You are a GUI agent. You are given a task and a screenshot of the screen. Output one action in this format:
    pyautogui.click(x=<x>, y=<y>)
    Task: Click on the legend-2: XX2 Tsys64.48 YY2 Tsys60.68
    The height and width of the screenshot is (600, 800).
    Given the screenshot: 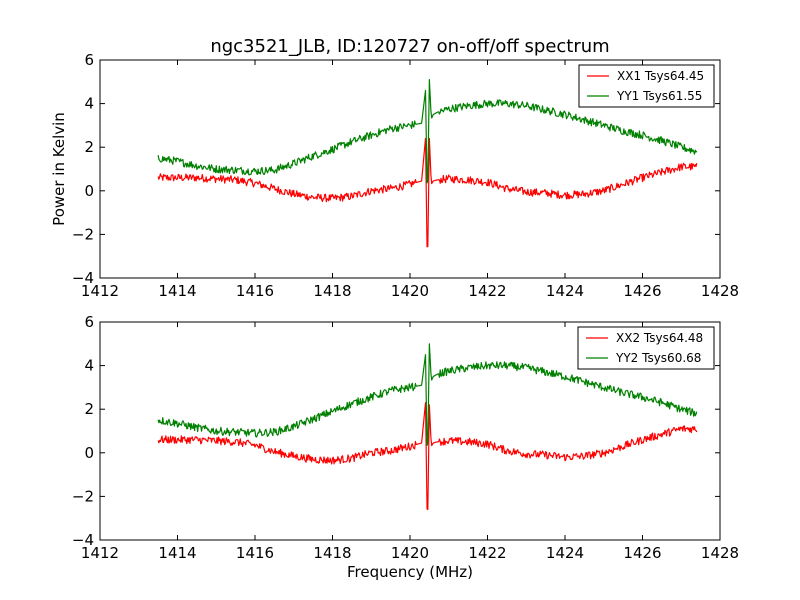 What is the action you would take?
    pyautogui.click(x=646, y=348)
    